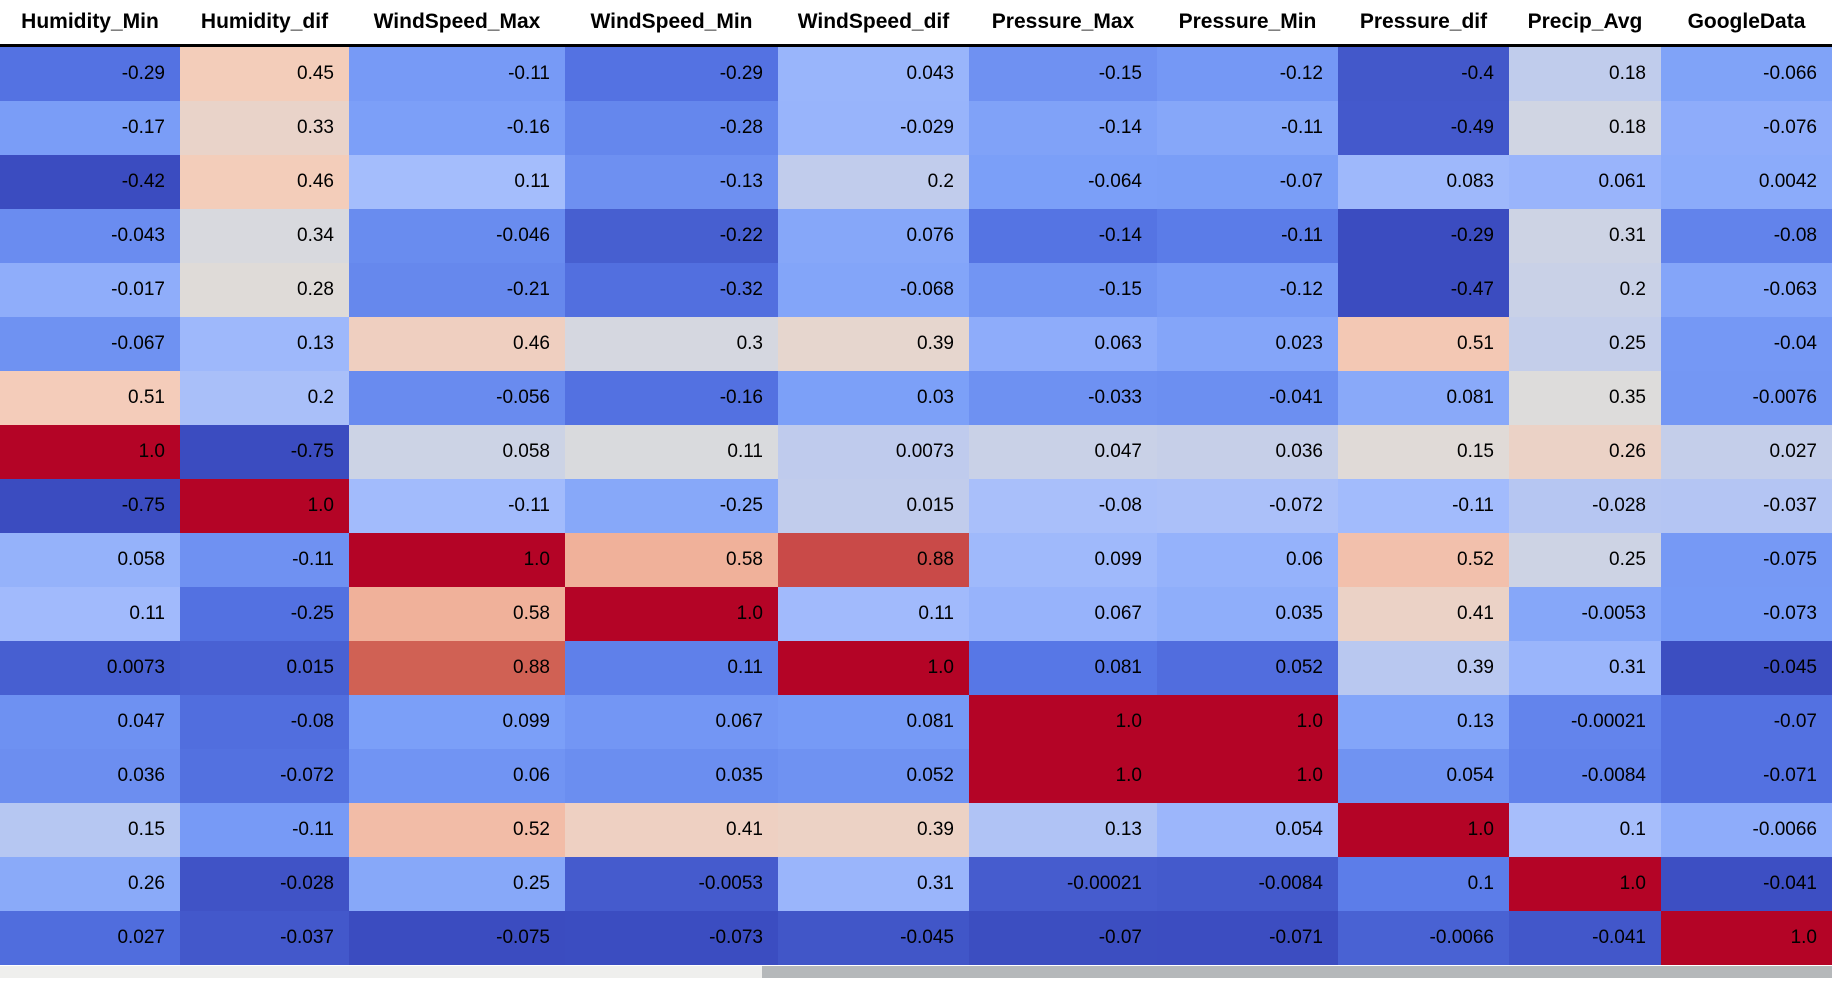 Image resolution: width=1832 pixels, height=990 pixels. I want to click on heatmap-cell: 0.099, so click(457, 722).